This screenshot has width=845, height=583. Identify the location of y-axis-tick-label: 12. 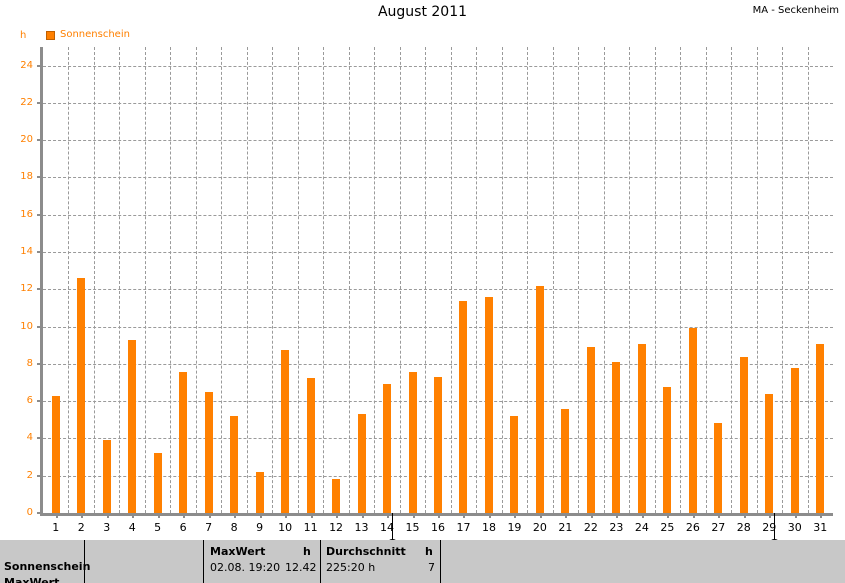
(26, 289).